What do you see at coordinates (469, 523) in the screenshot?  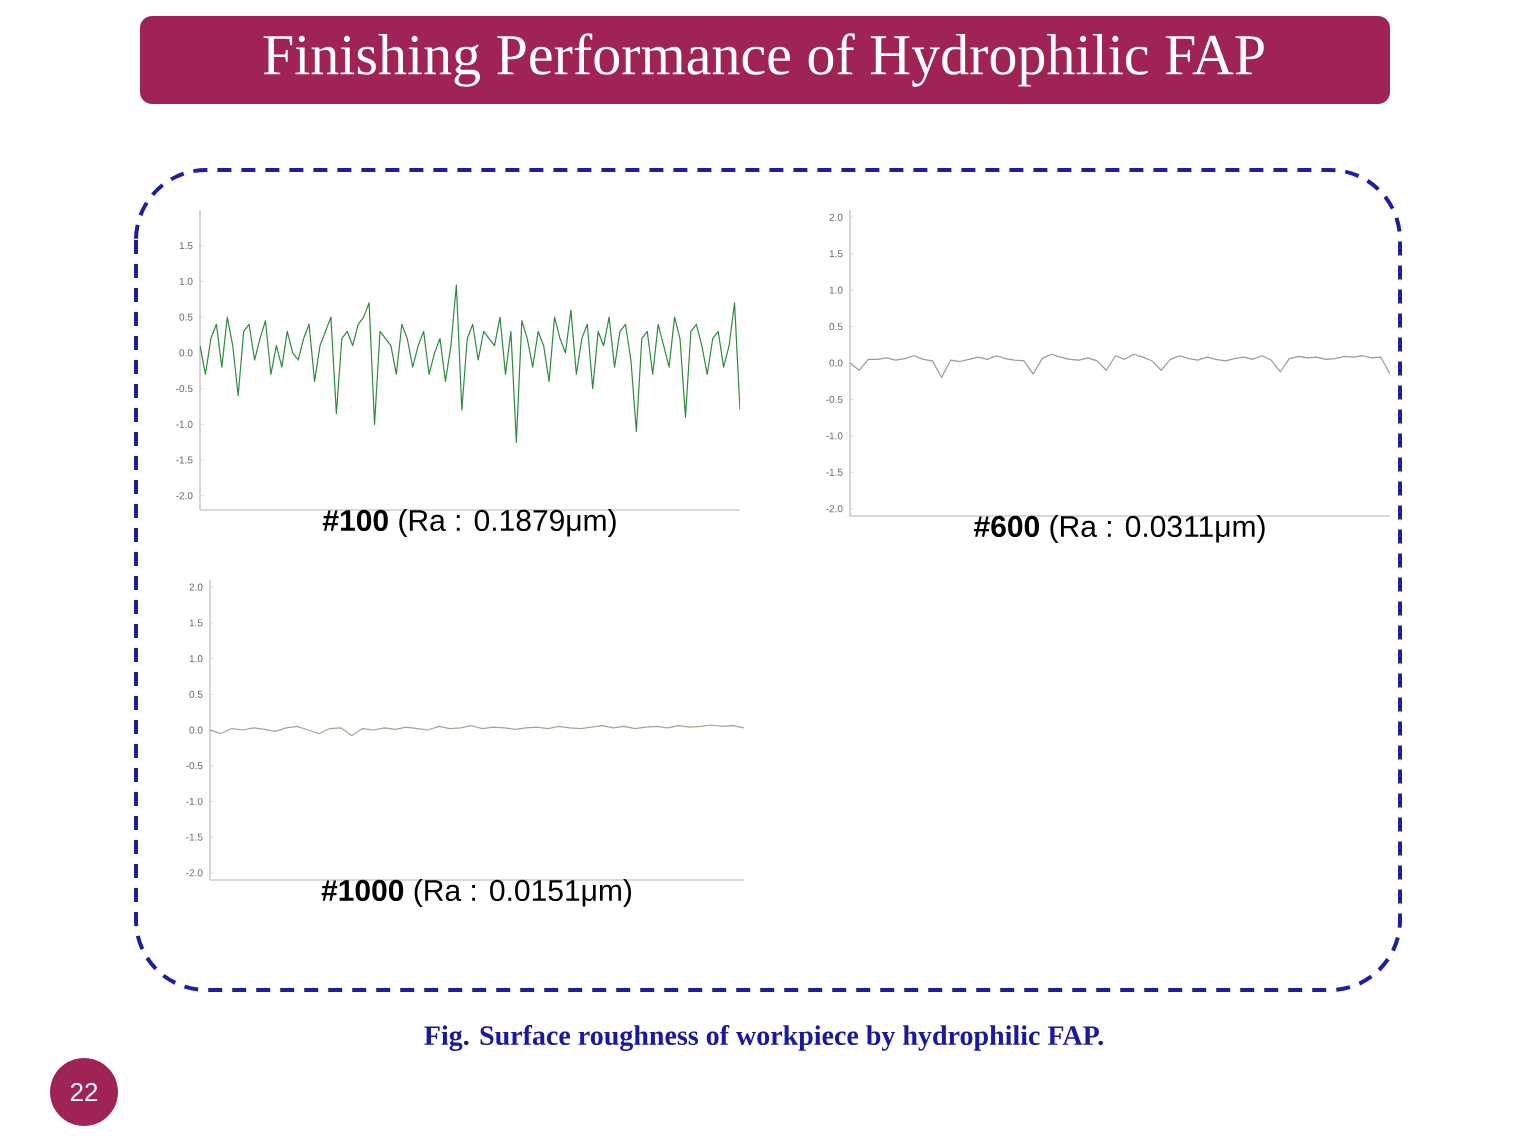 I see `x-axis-title: #100 (Ra : 0.1879μm)` at bounding box center [469, 523].